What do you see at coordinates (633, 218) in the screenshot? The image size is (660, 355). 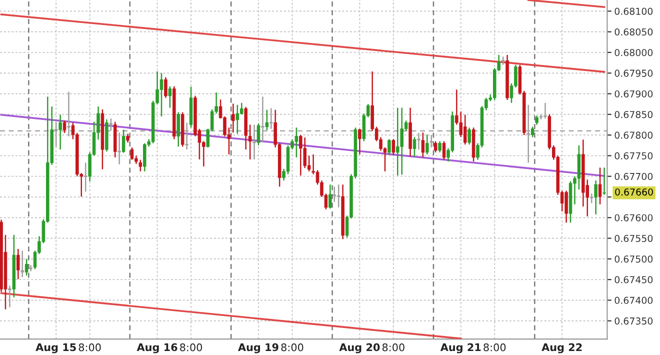 I see `y-tick-label: 0.67600` at bounding box center [633, 218].